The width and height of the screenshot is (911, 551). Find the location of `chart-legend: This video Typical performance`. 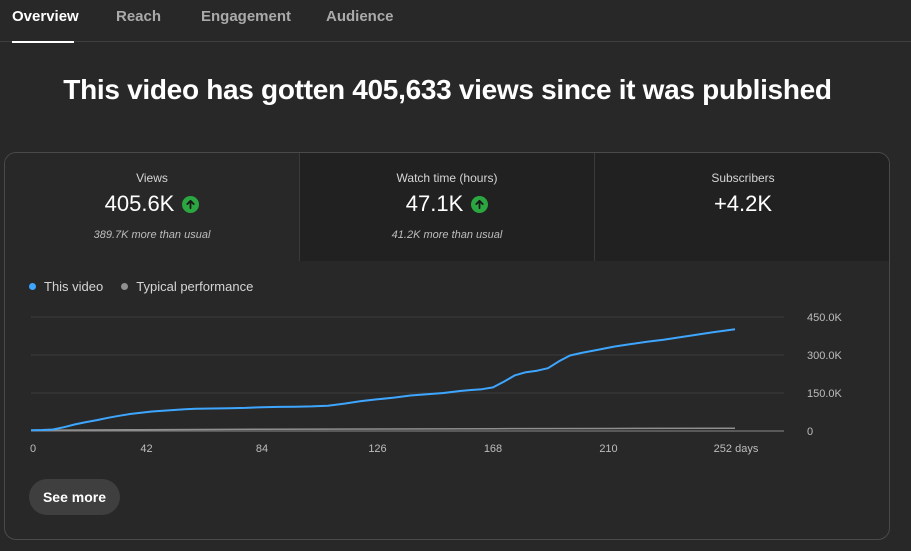

chart-legend: This video Typical performance is located at coordinates (141, 286).